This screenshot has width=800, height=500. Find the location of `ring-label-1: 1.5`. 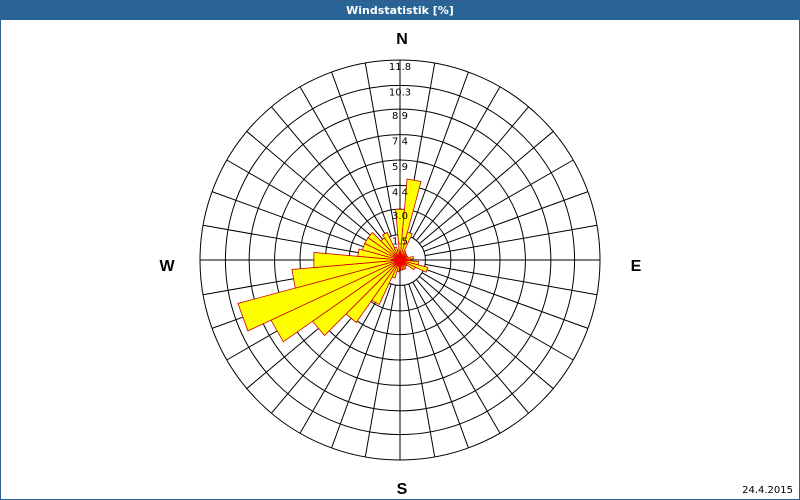

ring-label-1: 1.5 is located at coordinates (400, 242).